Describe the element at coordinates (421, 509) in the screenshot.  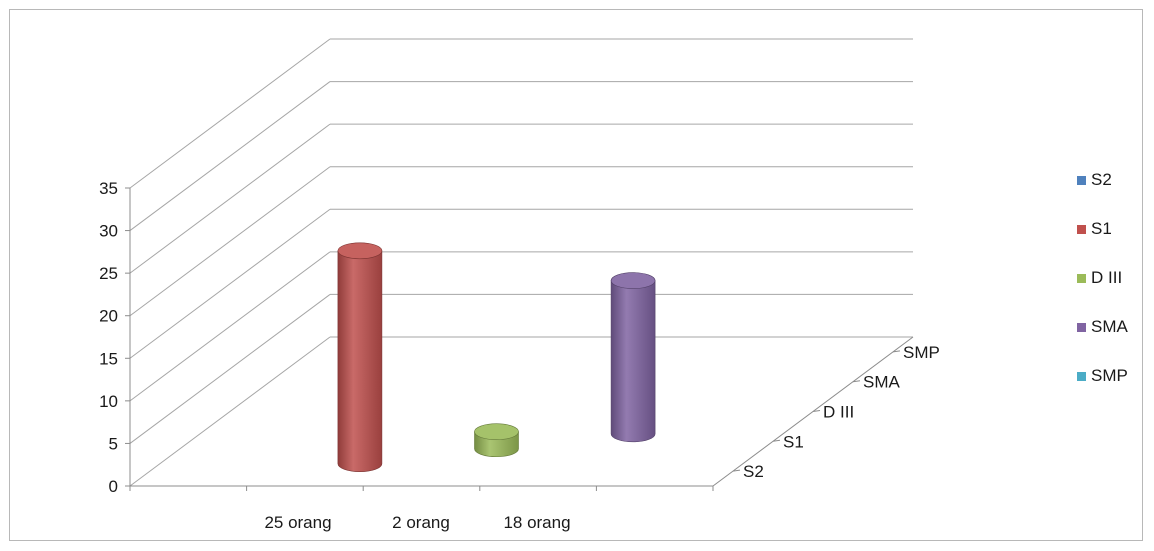
I see `x-axis-labels: 25 orang 2 orang 18 orang` at that location.